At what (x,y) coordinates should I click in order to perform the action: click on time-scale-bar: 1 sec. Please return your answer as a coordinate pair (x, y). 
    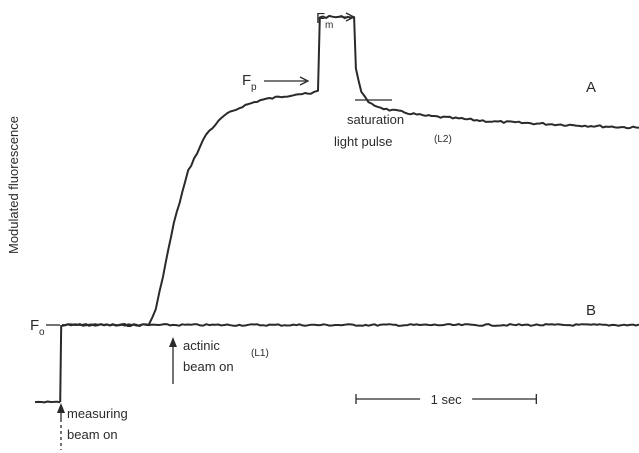
    Looking at the image, I should click on (446, 399).